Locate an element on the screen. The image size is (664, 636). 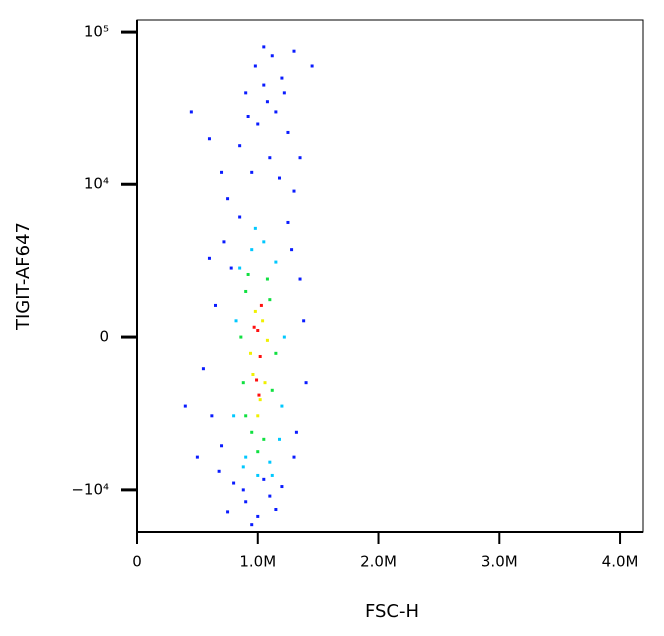
y-axis-label: TIGIT-AF647 is located at coordinates (23, 276).